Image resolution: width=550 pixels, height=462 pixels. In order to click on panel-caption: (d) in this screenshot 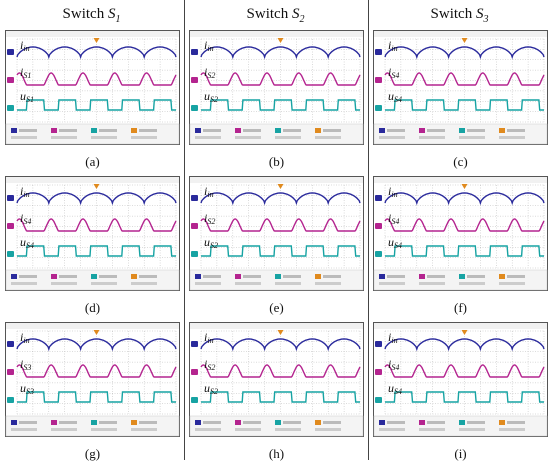, I will do `click(92, 307)`.